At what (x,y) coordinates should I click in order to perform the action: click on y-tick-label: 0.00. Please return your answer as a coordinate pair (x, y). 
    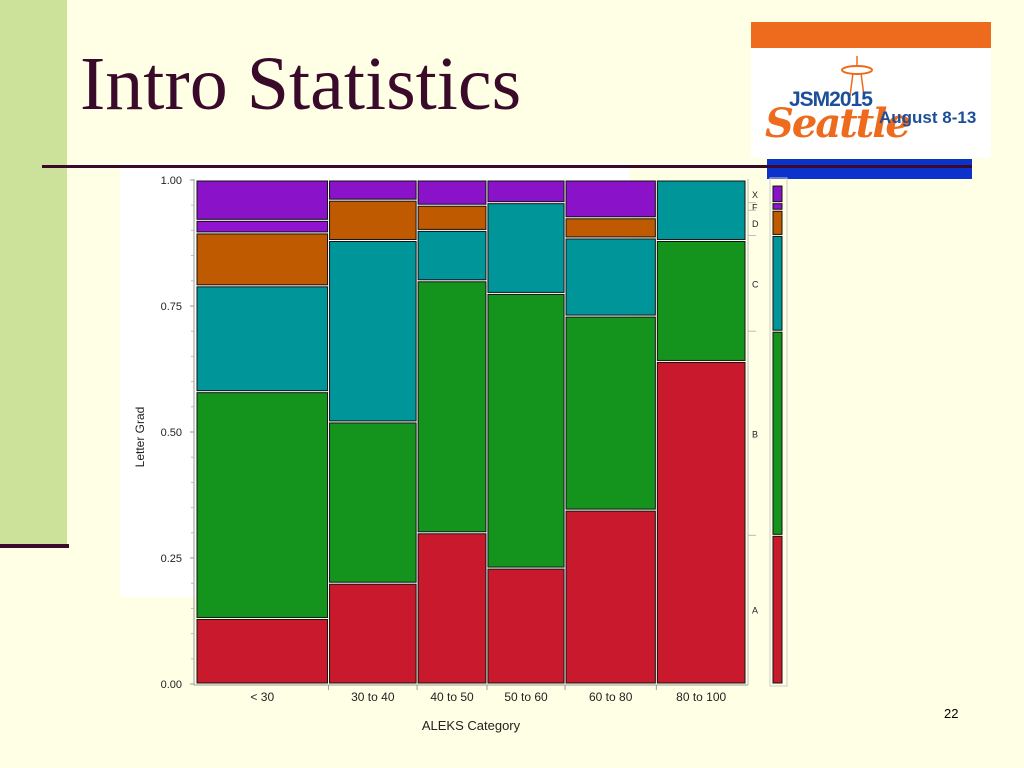
    Looking at the image, I should click on (171, 685).